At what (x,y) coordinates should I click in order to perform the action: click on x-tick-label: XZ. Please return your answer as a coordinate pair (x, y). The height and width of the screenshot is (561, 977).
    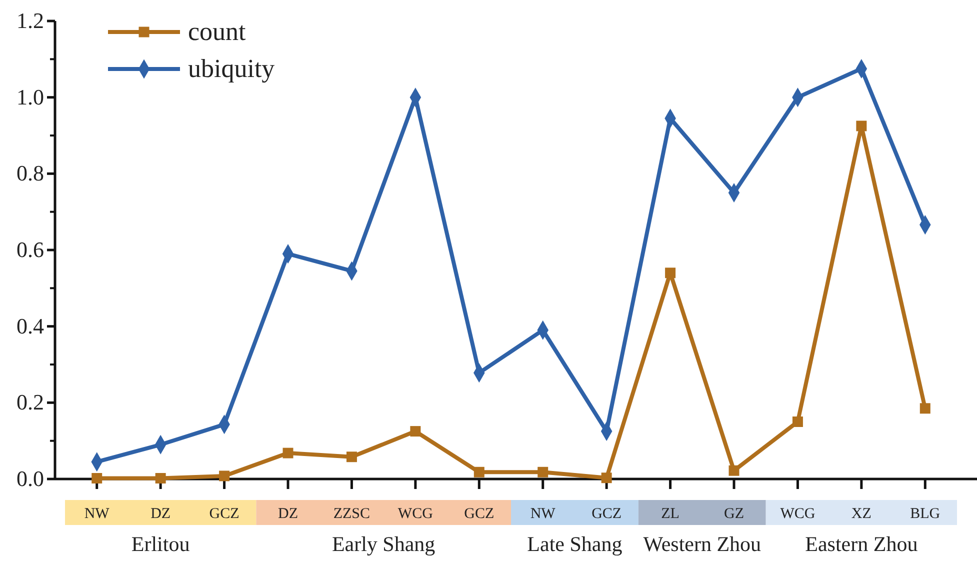
    Looking at the image, I should click on (861, 514).